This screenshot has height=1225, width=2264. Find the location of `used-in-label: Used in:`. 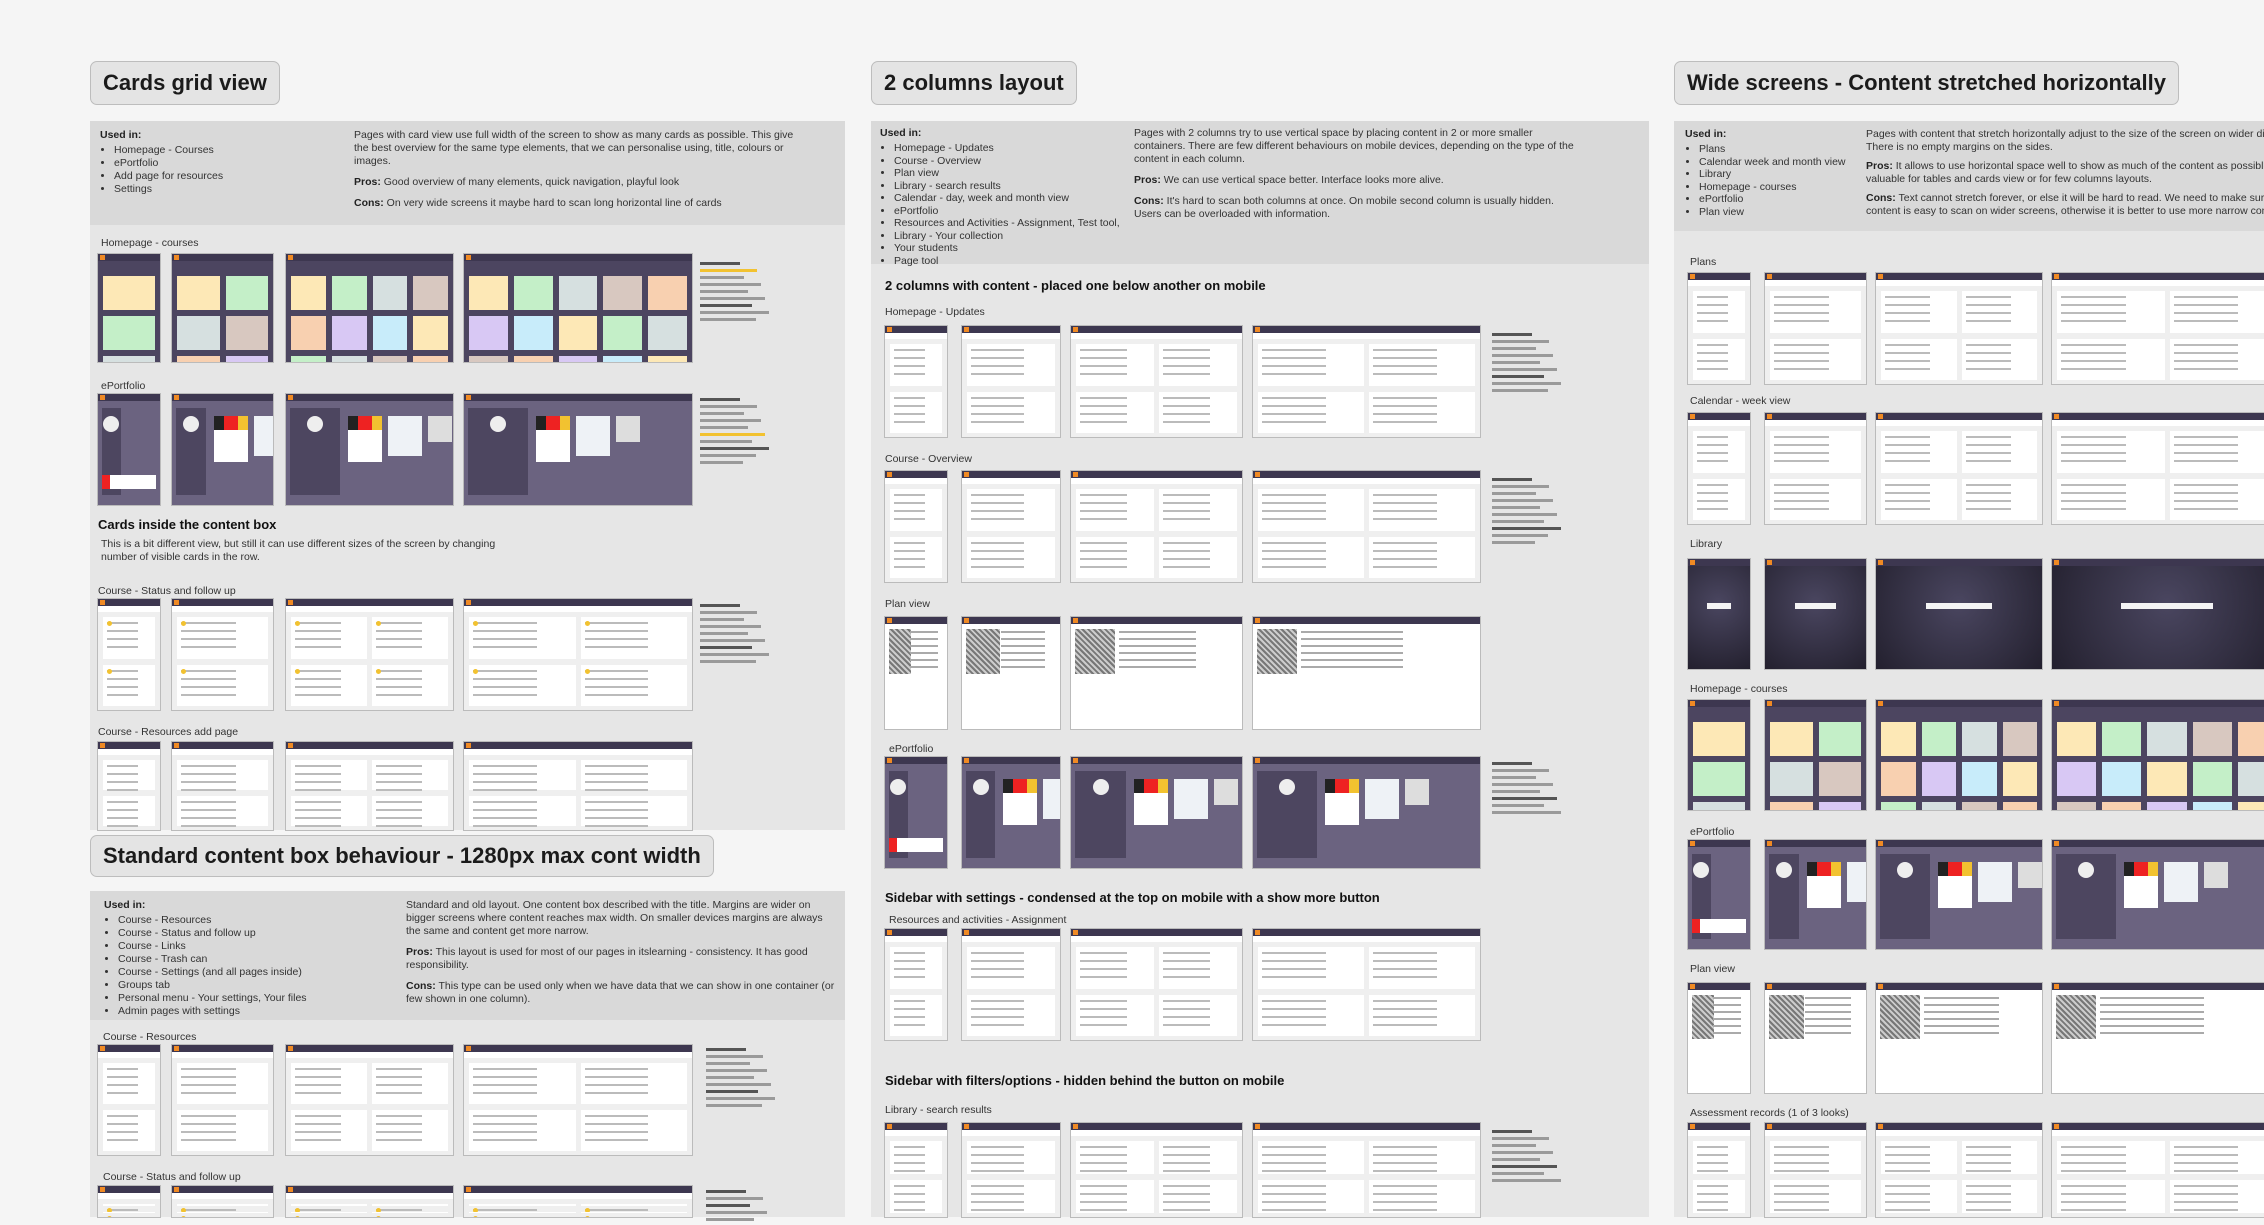

used-in-label: Used in: is located at coordinates (120, 135).